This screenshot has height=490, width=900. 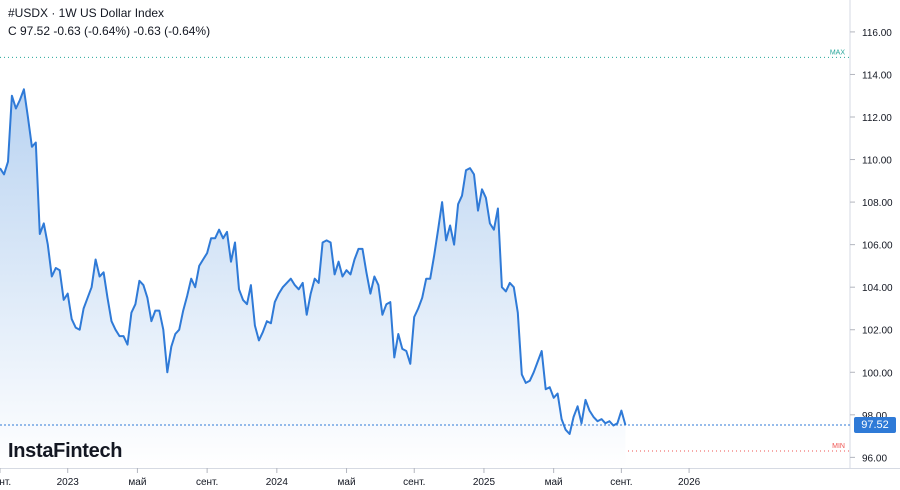 What do you see at coordinates (877, 288) in the screenshot?
I see `y-tick-label: 104.00` at bounding box center [877, 288].